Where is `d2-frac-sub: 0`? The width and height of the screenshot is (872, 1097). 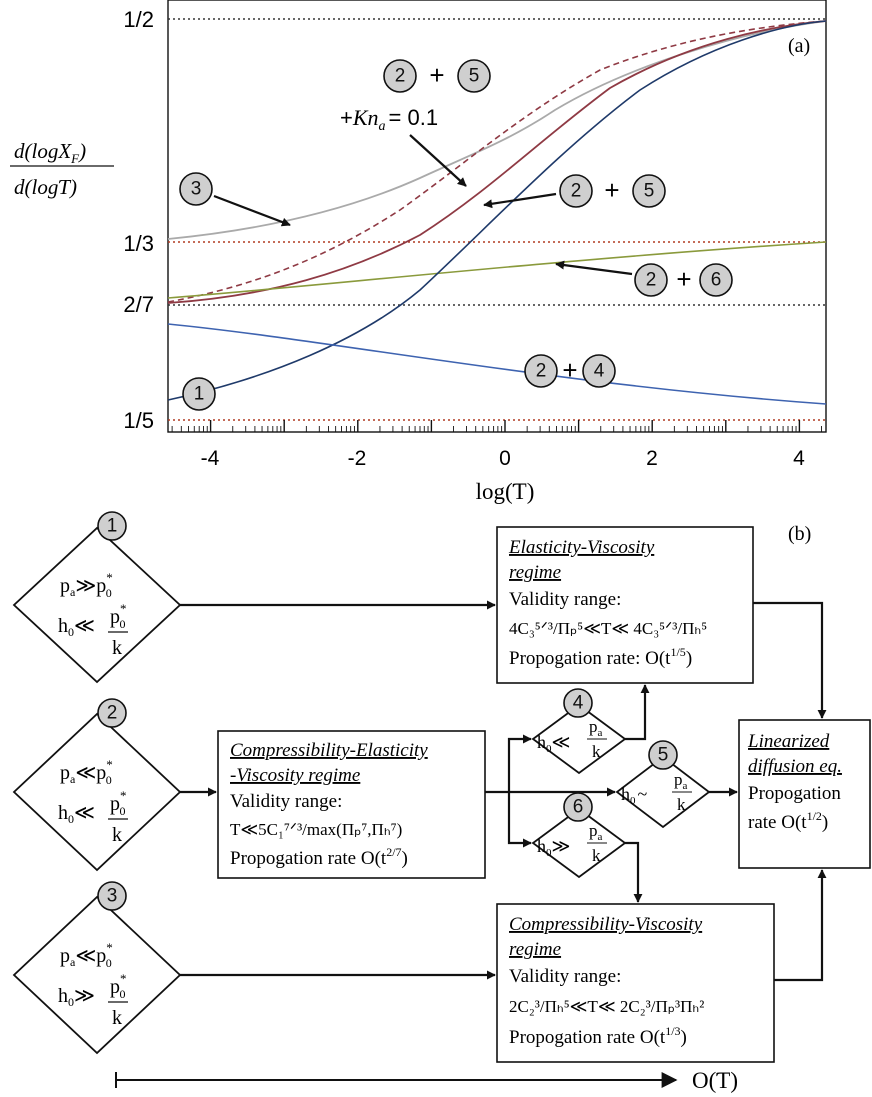 d2-frac-sub: 0 is located at coordinates (123, 811).